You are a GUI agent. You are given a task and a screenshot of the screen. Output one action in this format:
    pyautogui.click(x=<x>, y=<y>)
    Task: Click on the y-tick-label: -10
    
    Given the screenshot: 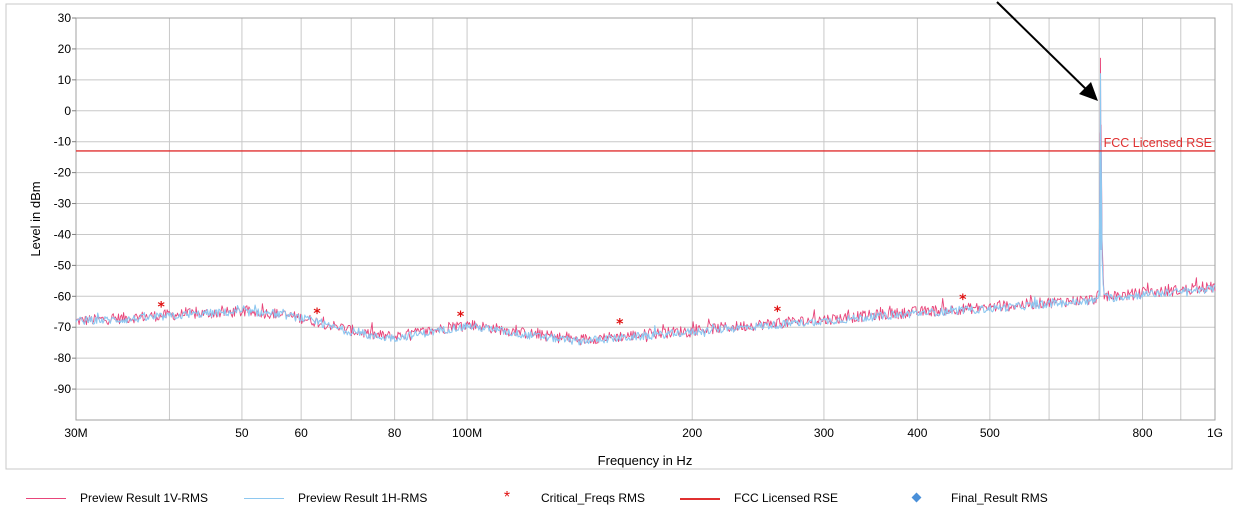 What is the action you would take?
    pyautogui.click(x=63, y=142)
    